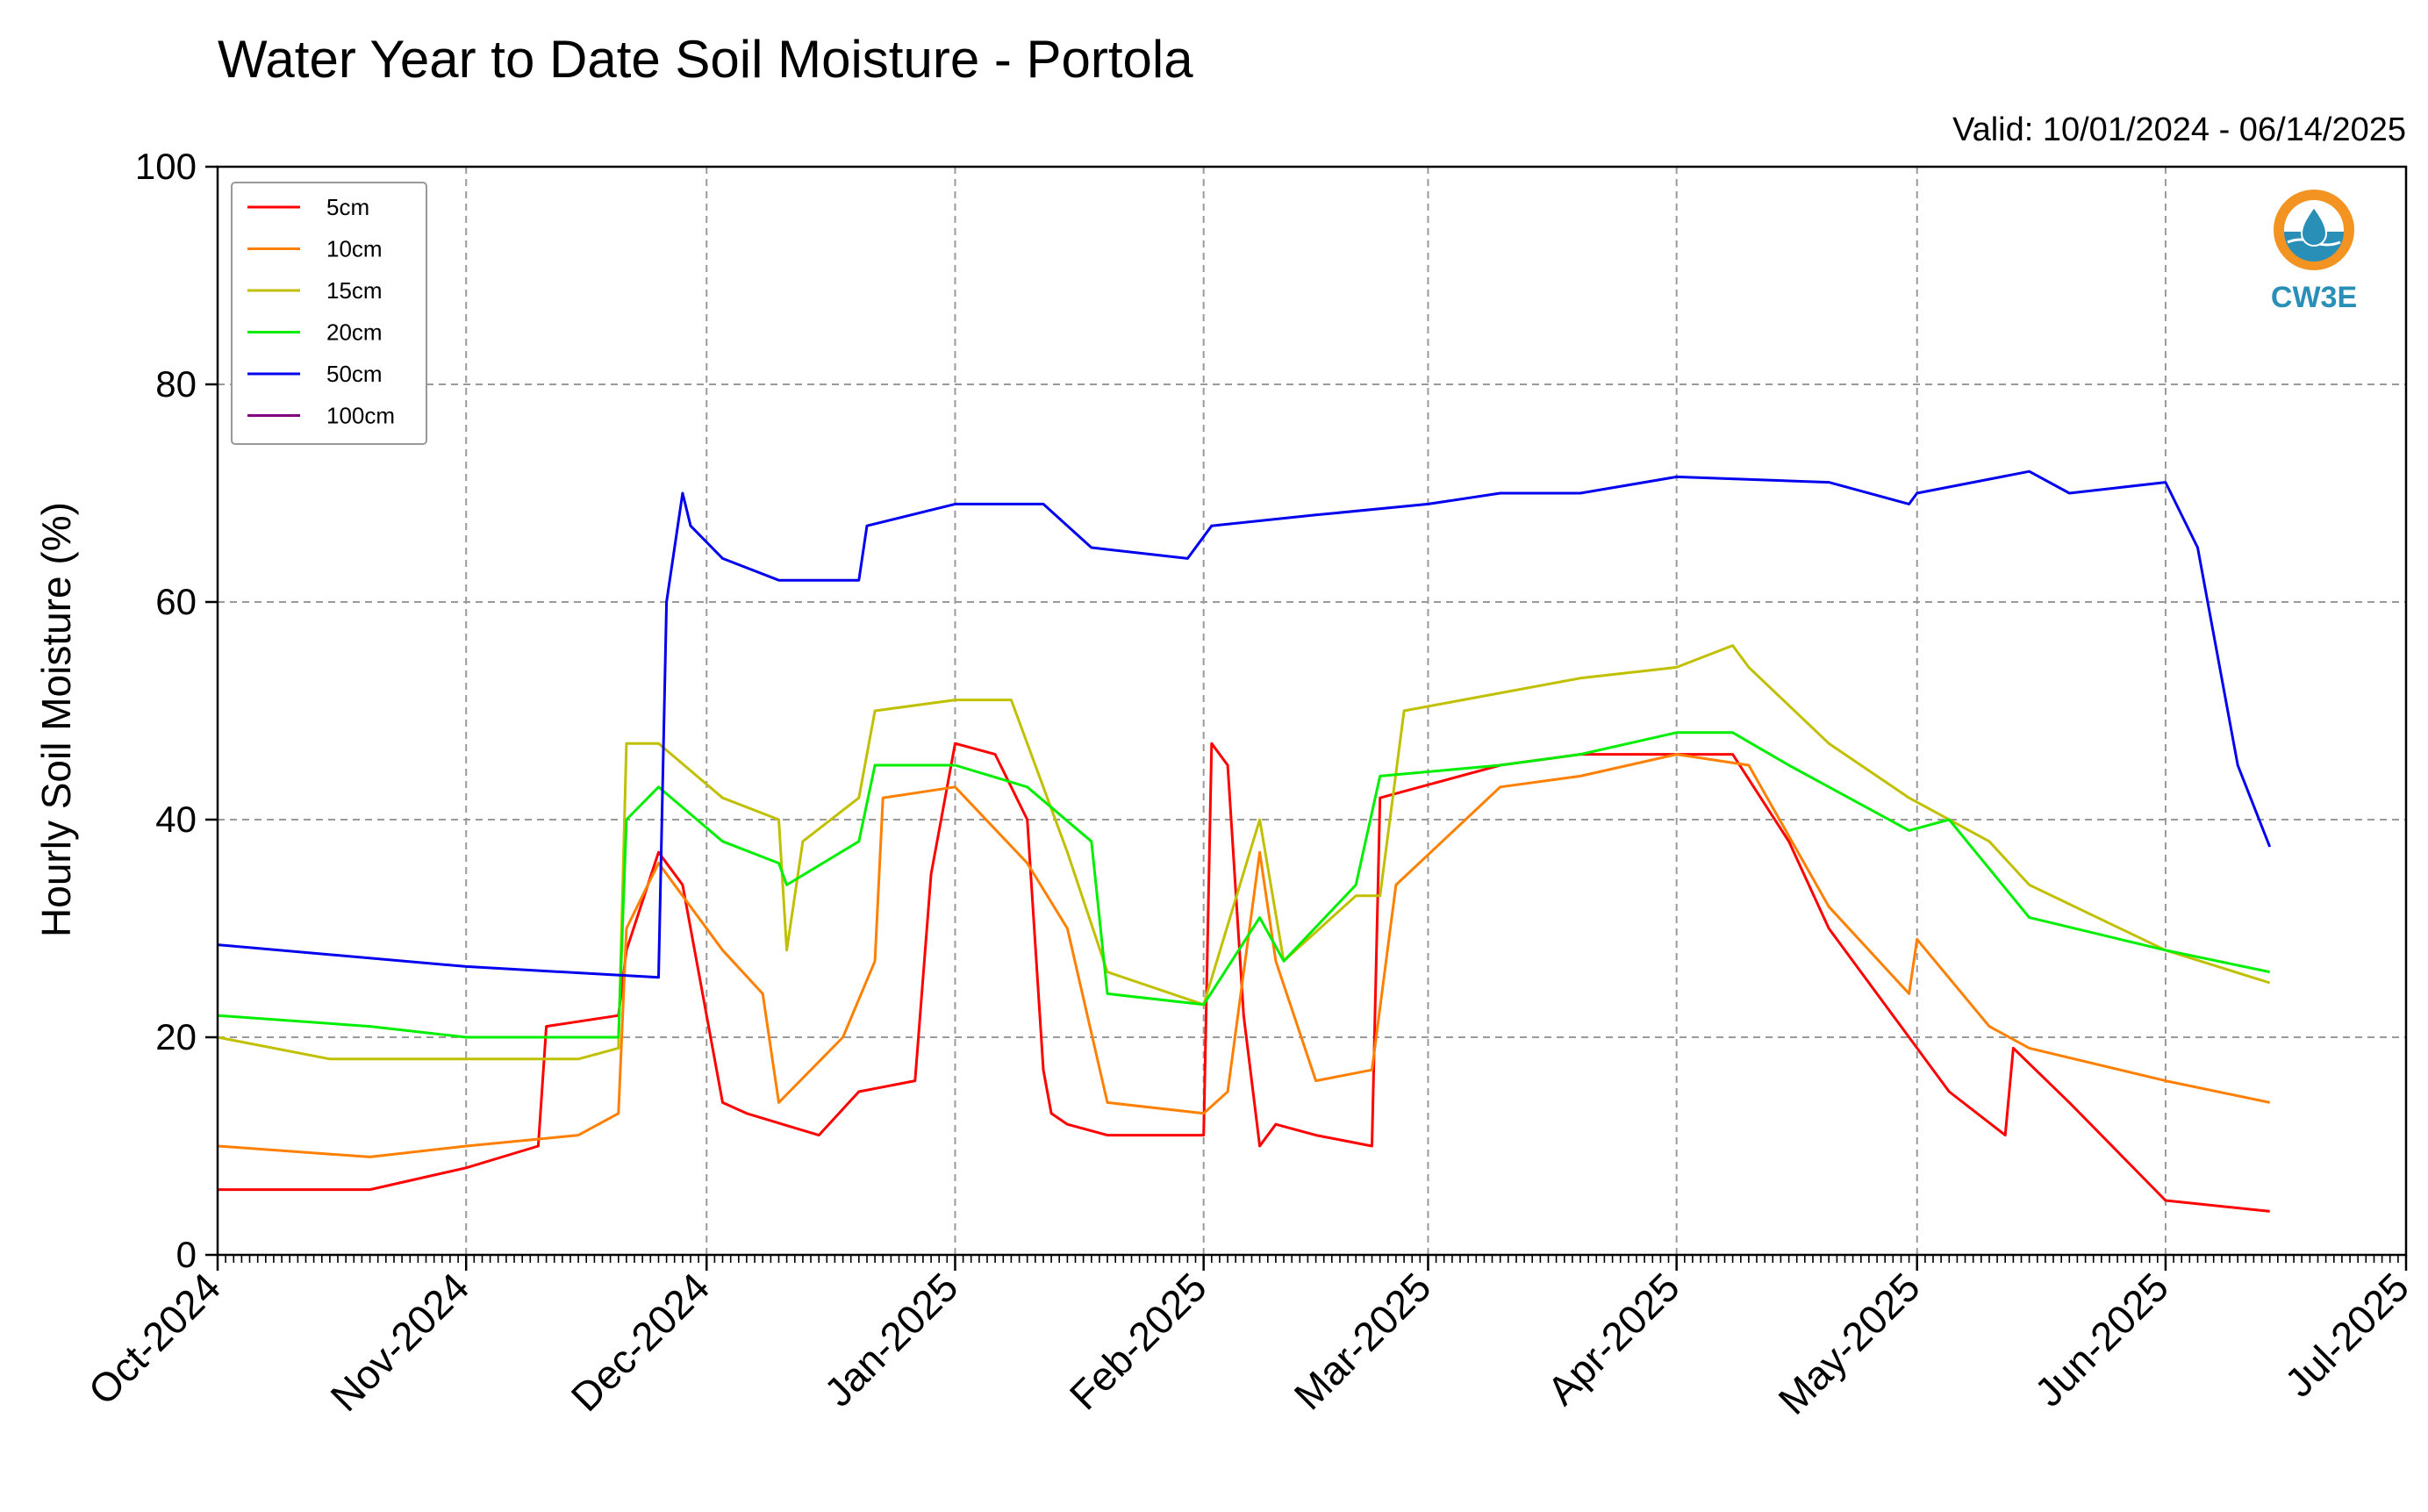  I want to click on x-tick-label: Jul-2025, so click(2347, 1335).